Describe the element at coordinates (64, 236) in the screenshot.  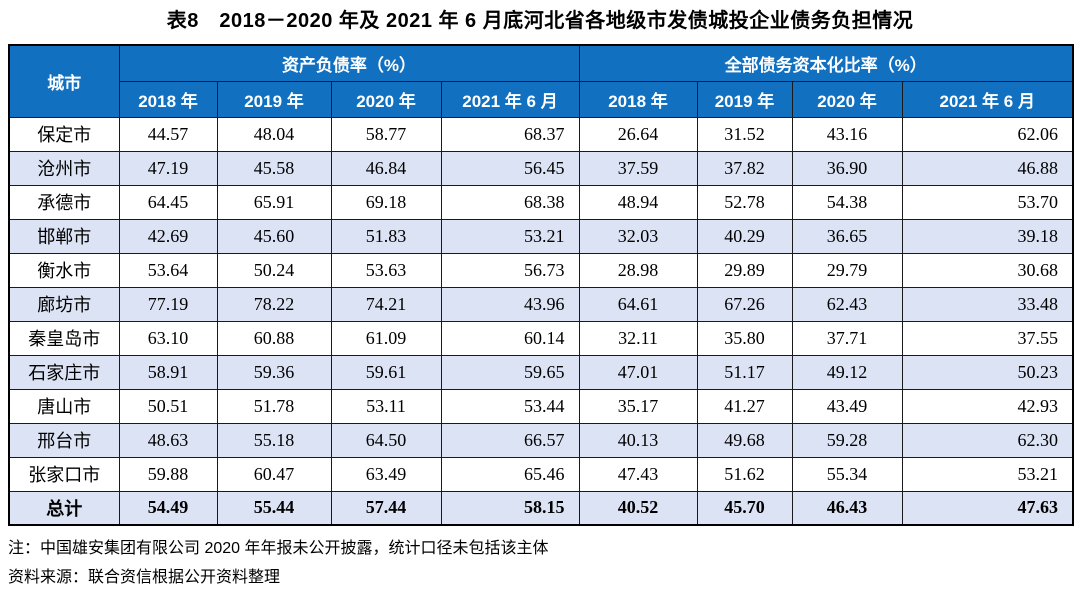
I see `city-cell: 邯郸市` at that location.